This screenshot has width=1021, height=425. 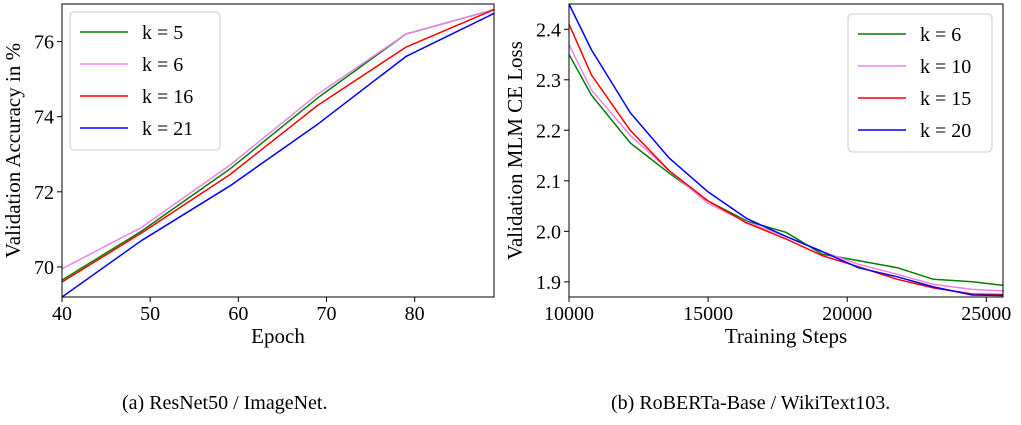 What do you see at coordinates (945, 67) in the screenshot?
I see `legend-label: k = 10` at bounding box center [945, 67].